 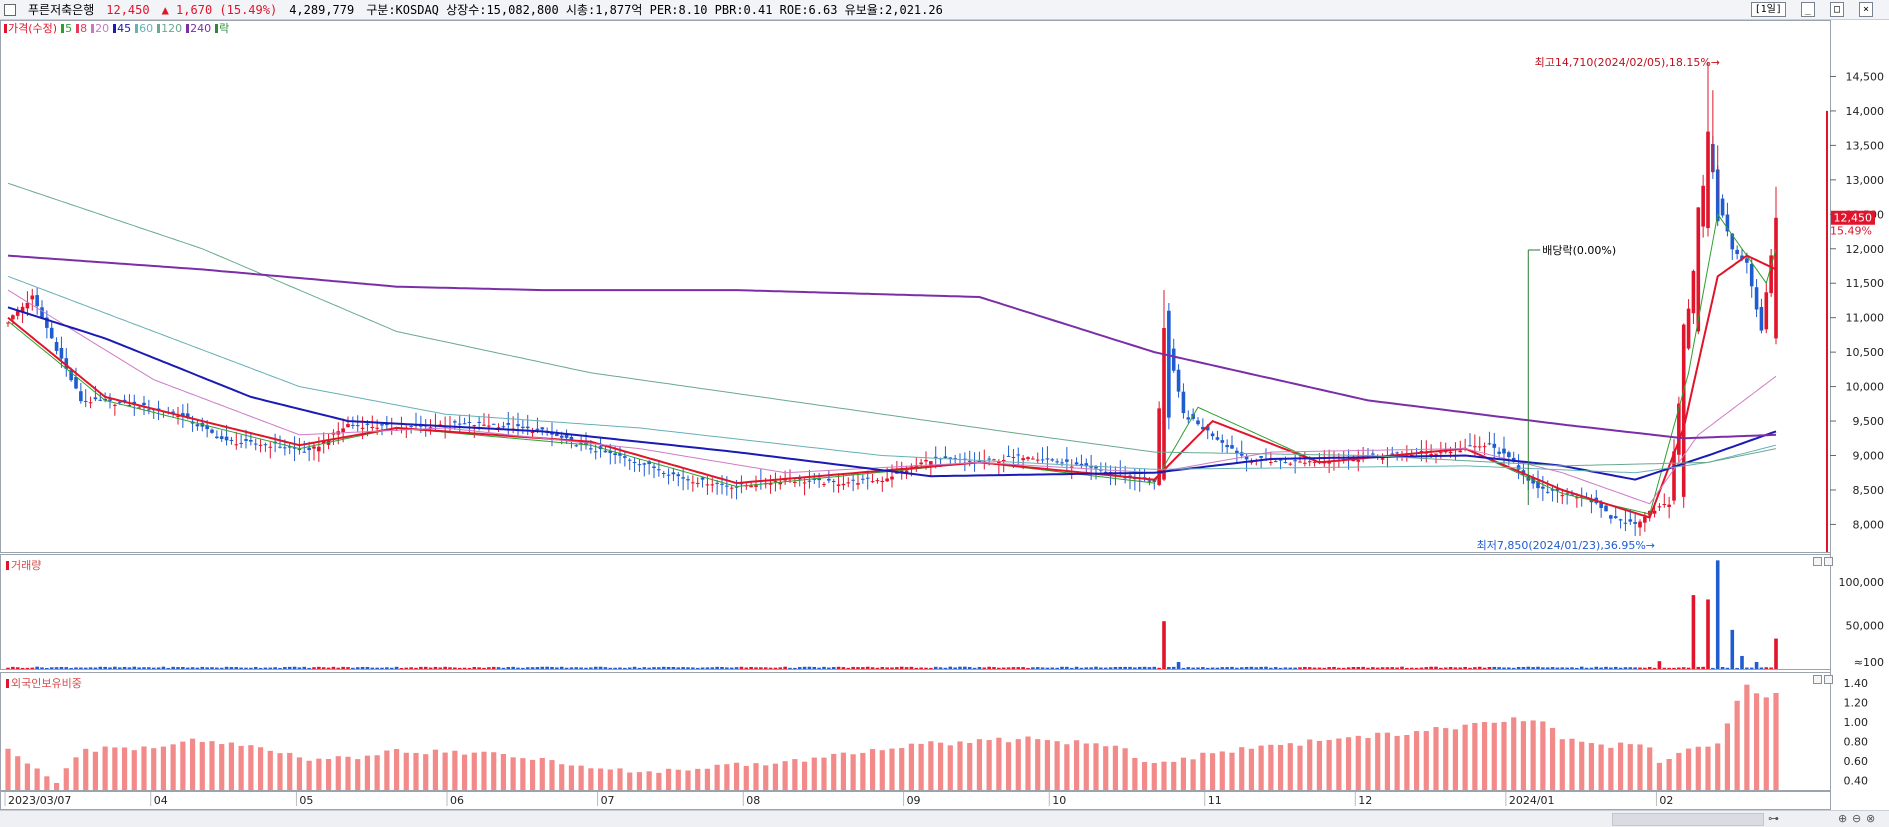 I want to click on price-tick-label: 8,500, so click(x=1869, y=490).